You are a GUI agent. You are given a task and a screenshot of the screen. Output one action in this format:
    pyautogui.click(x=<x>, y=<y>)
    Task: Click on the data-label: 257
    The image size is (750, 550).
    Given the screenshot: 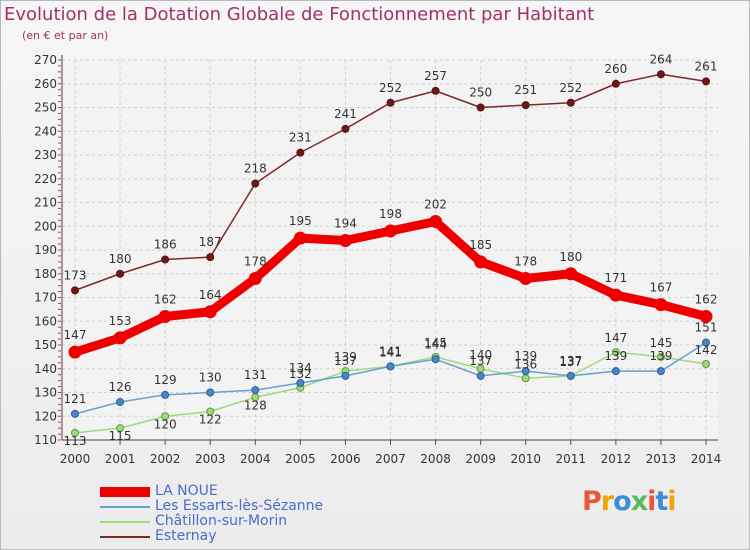 What is the action you would take?
    pyautogui.click(x=435, y=76)
    